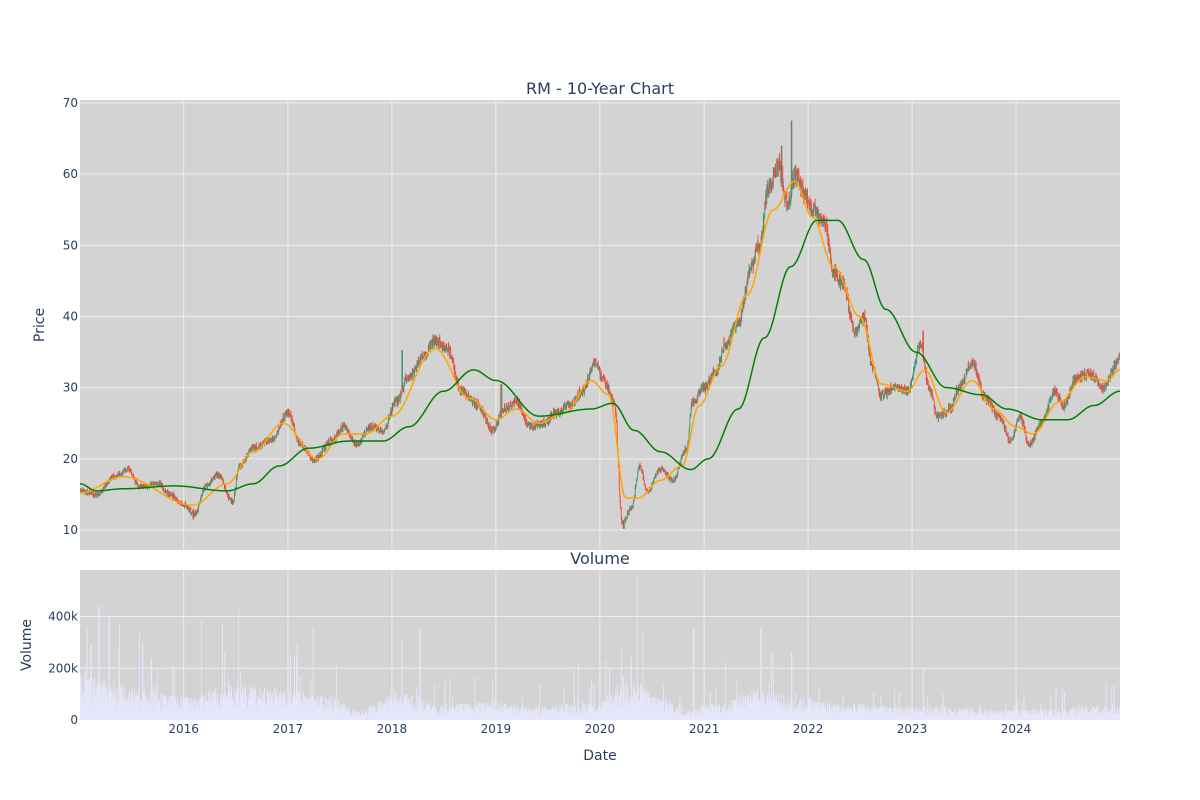  What do you see at coordinates (183, 729) in the screenshot?
I see `x-tick-label: 2016` at bounding box center [183, 729].